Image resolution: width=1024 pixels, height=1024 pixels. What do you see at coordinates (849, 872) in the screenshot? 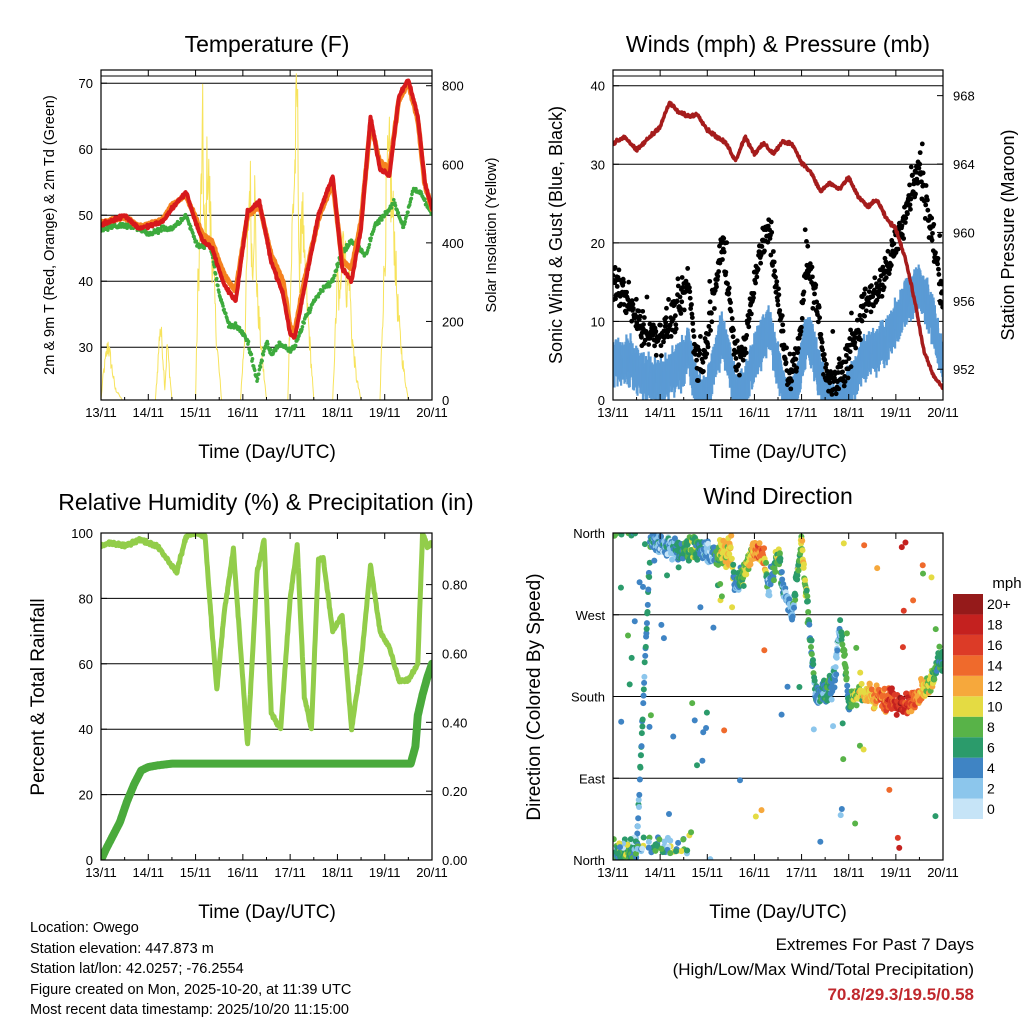
I see `direction-xtick-label: 18/11` at bounding box center [849, 872].